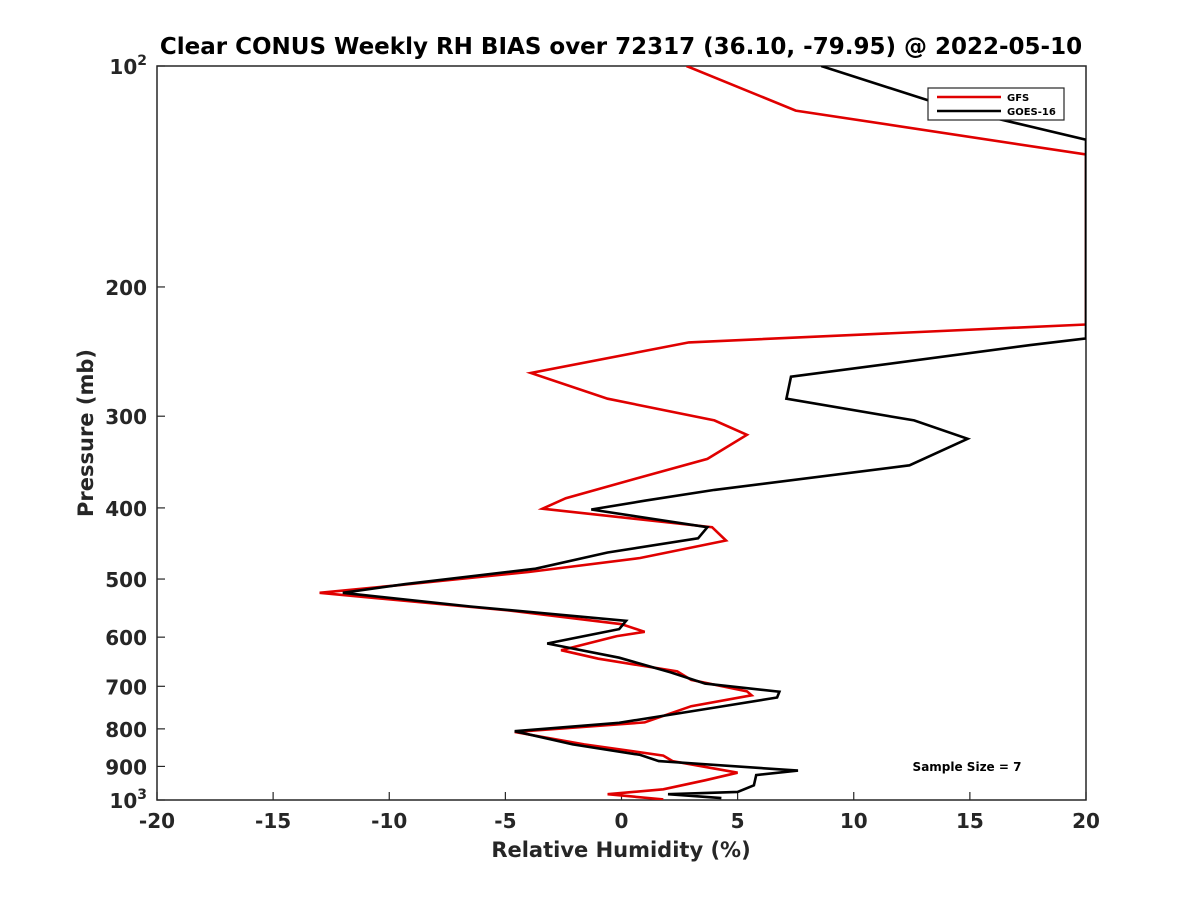  What do you see at coordinates (126, 730) in the screenshot?
I see `y-tick-label: 800` at bounding box center [126, 730].